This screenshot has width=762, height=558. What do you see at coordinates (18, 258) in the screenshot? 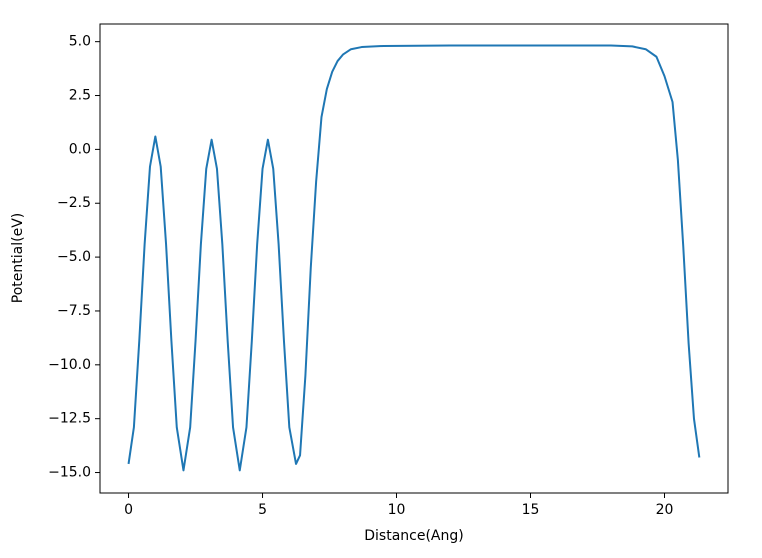
I see `y-axis-label: Potential(eV)` at bounding box center [18, 258].